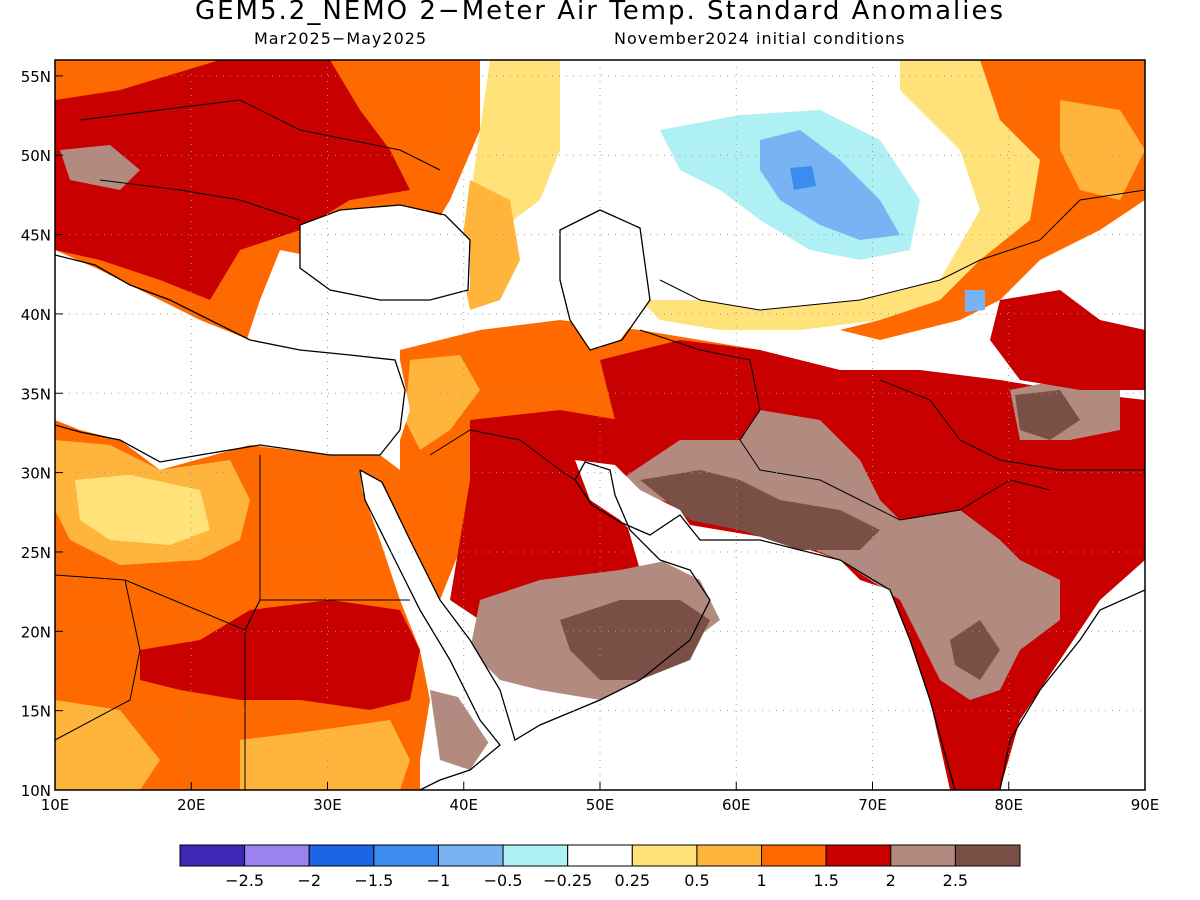 Image resolution: width=1200 pixels, height=900 pixels. I want to click on y-tick-label: 10N, so click(36, 791).